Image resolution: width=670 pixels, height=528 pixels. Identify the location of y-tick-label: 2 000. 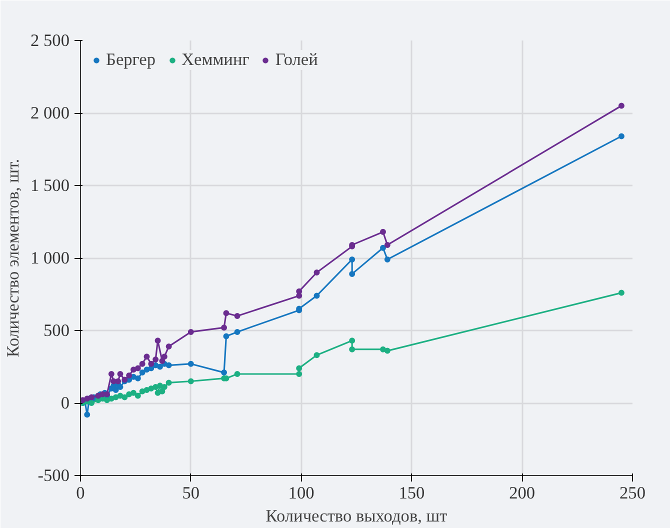
(50, 113).